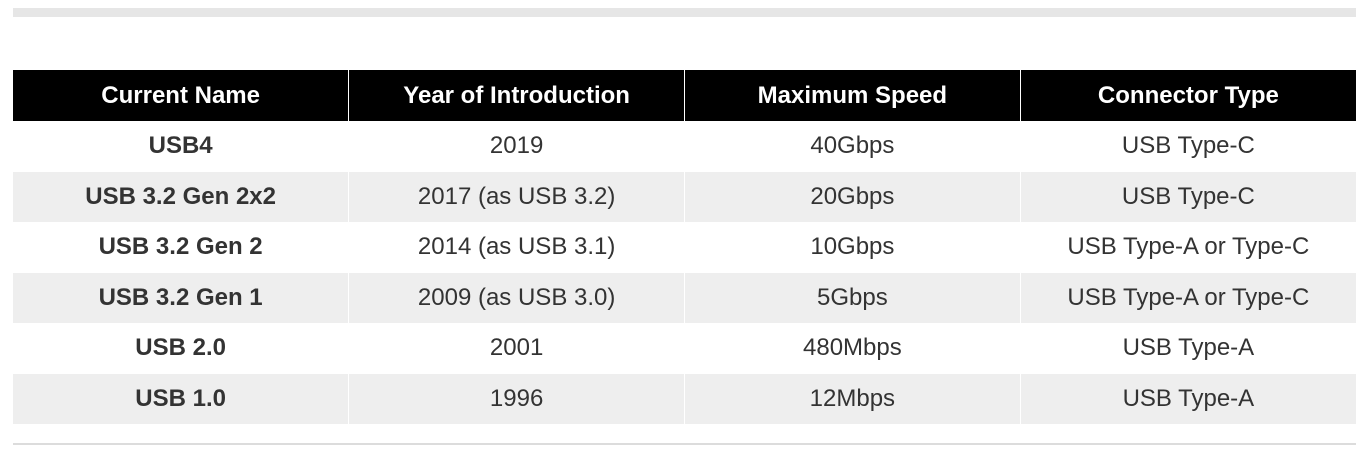 Image resolution: width=1369 pixels, height=459 pixels. What do you see at coordinates (852, 297) in the screenshot?
I see `cell-speed: 5Gbps` at bounding box center [852, 297].